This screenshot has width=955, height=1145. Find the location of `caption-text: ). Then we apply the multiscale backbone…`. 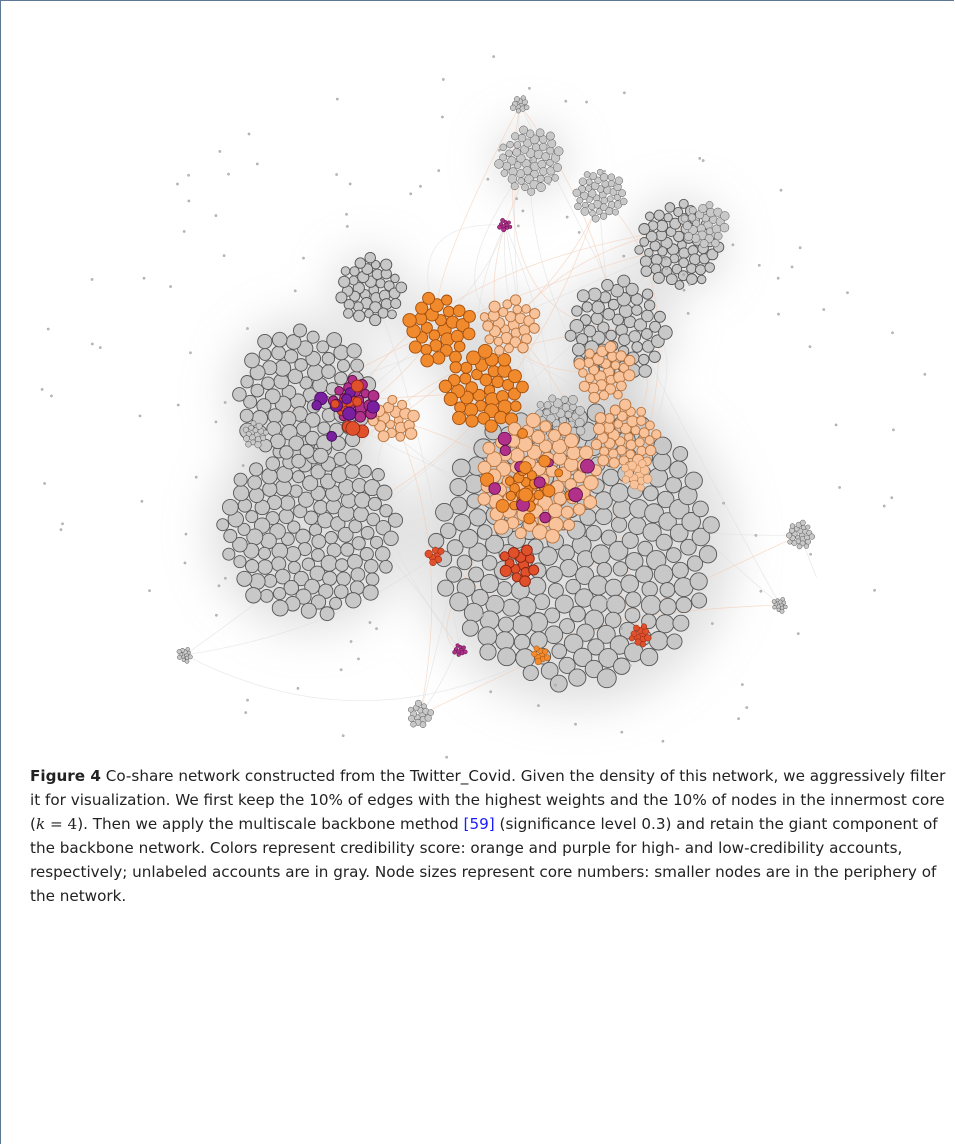

caption-text: ). Then we apply the multiscale backbone… is located at coordinates (270, 824).